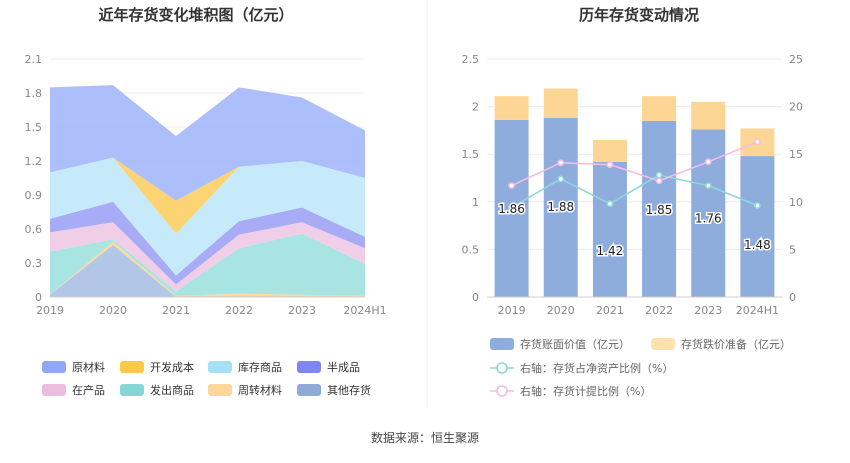  Describe the element at coordinates (471, 249) in the screenshot. I see `right-y-tick-label: 0.5` at that location.